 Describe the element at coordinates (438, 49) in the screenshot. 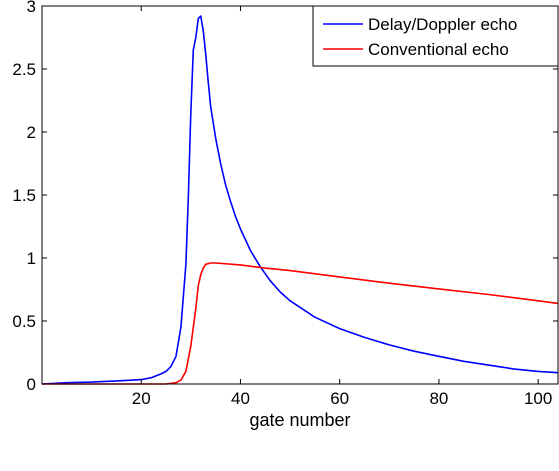

I see `legend-label-2: Conventional echo` at that location.